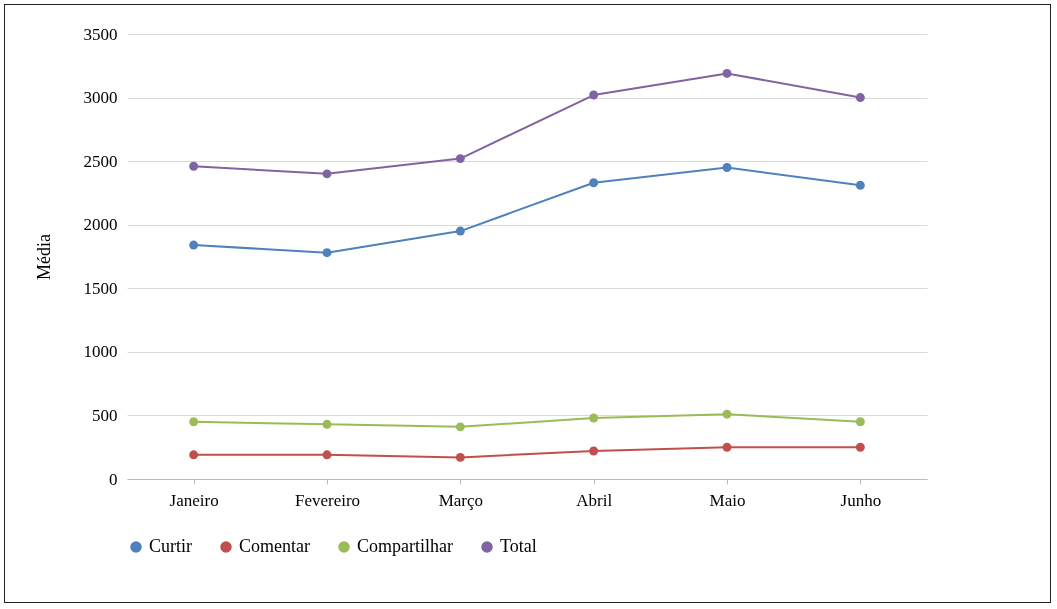 The width and height of the screenshot is (1057, 609). Describe the element at coordinates (113, 479) in the screenshot. I see `y-tick-label: 0` at that location.